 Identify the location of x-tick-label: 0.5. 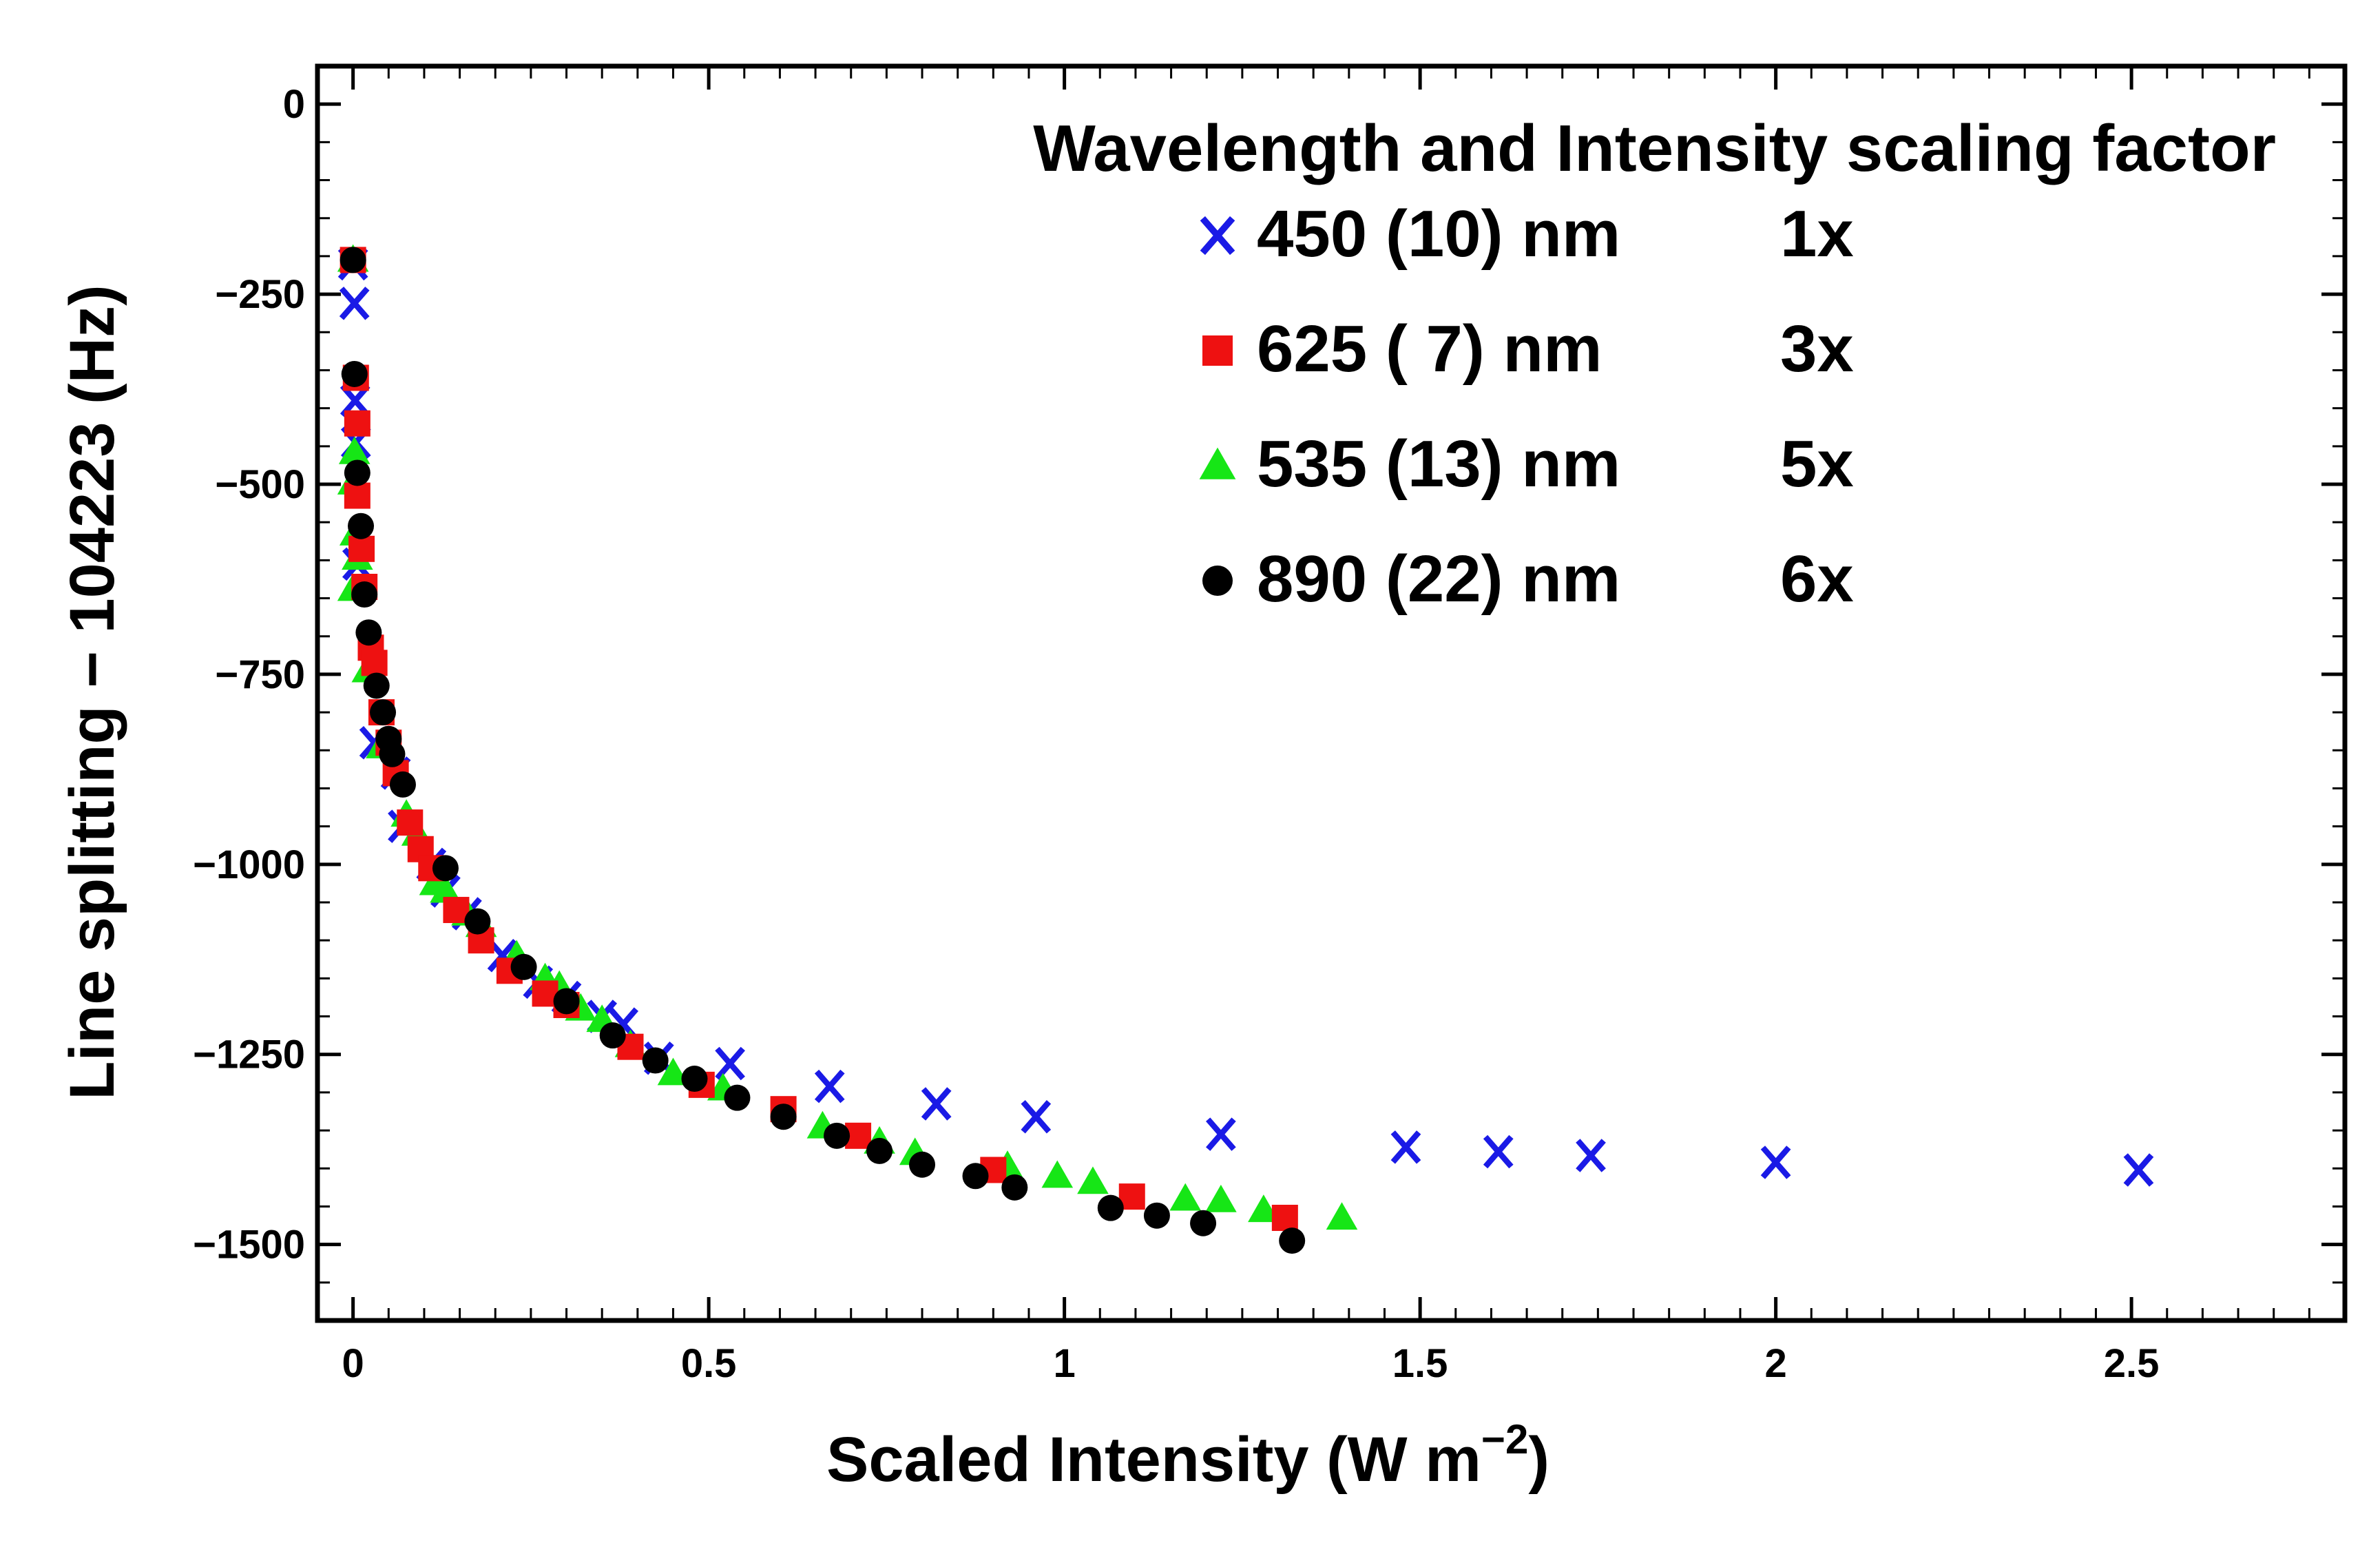
(709, 1363).